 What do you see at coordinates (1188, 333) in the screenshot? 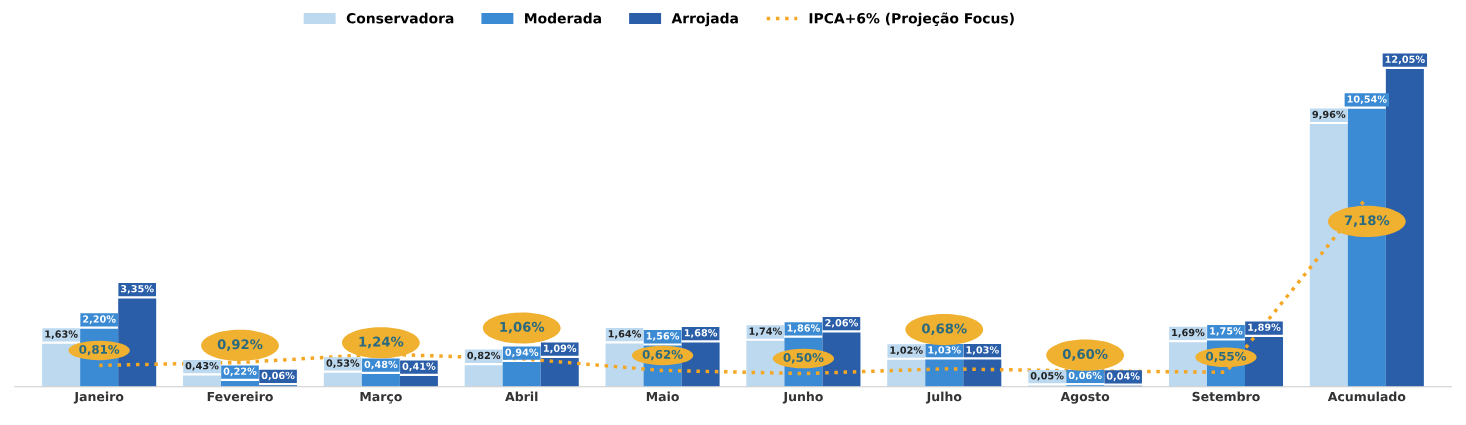
I see `data-label: 1,69%` at bounding box center [1188, 333].